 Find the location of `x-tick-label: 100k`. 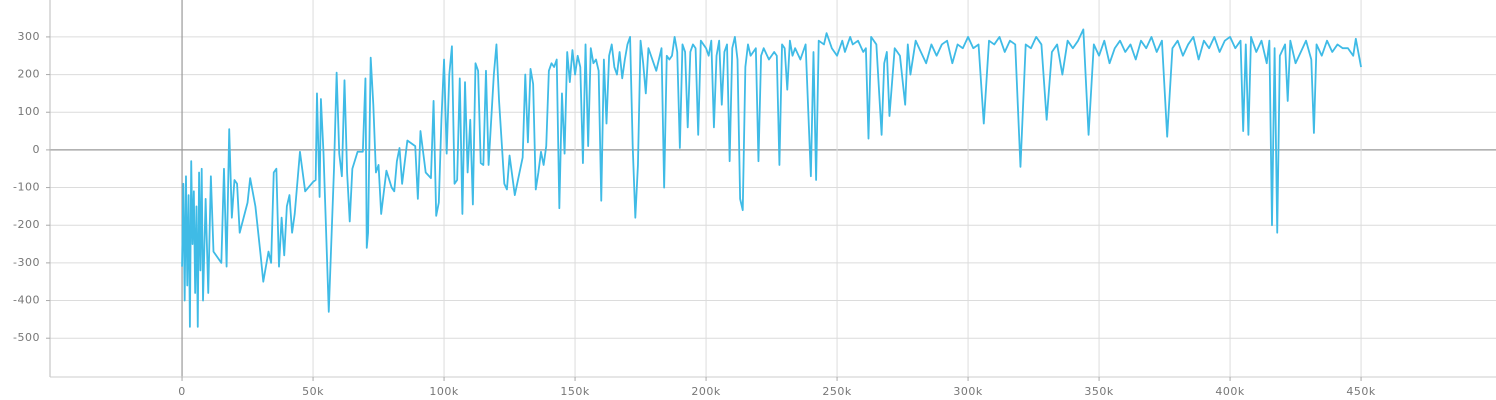

x-tick-label: 100k is located at coordinates (443, 391).